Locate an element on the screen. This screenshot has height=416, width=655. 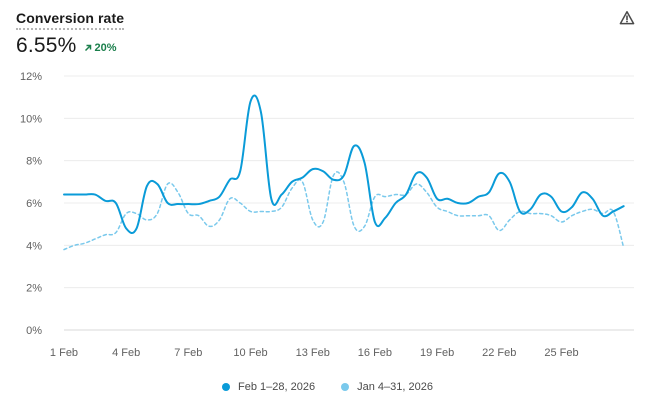
x-tick-label: 10 Feb is located at coordinates (250, 353).